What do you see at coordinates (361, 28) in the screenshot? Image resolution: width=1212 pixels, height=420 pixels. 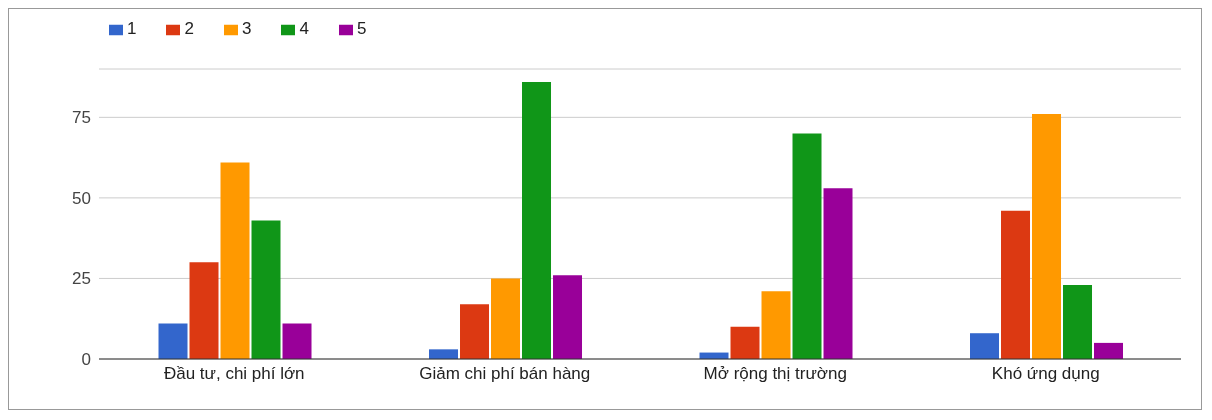 I see `legend-label: 5` at bounding box center [361, 28].